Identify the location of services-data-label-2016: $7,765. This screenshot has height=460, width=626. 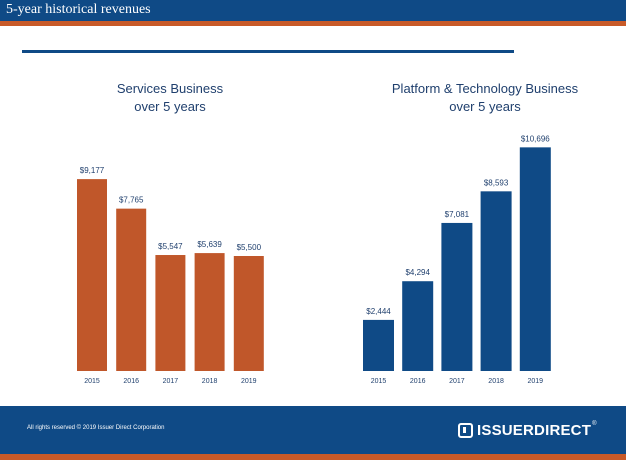
(131, 200).